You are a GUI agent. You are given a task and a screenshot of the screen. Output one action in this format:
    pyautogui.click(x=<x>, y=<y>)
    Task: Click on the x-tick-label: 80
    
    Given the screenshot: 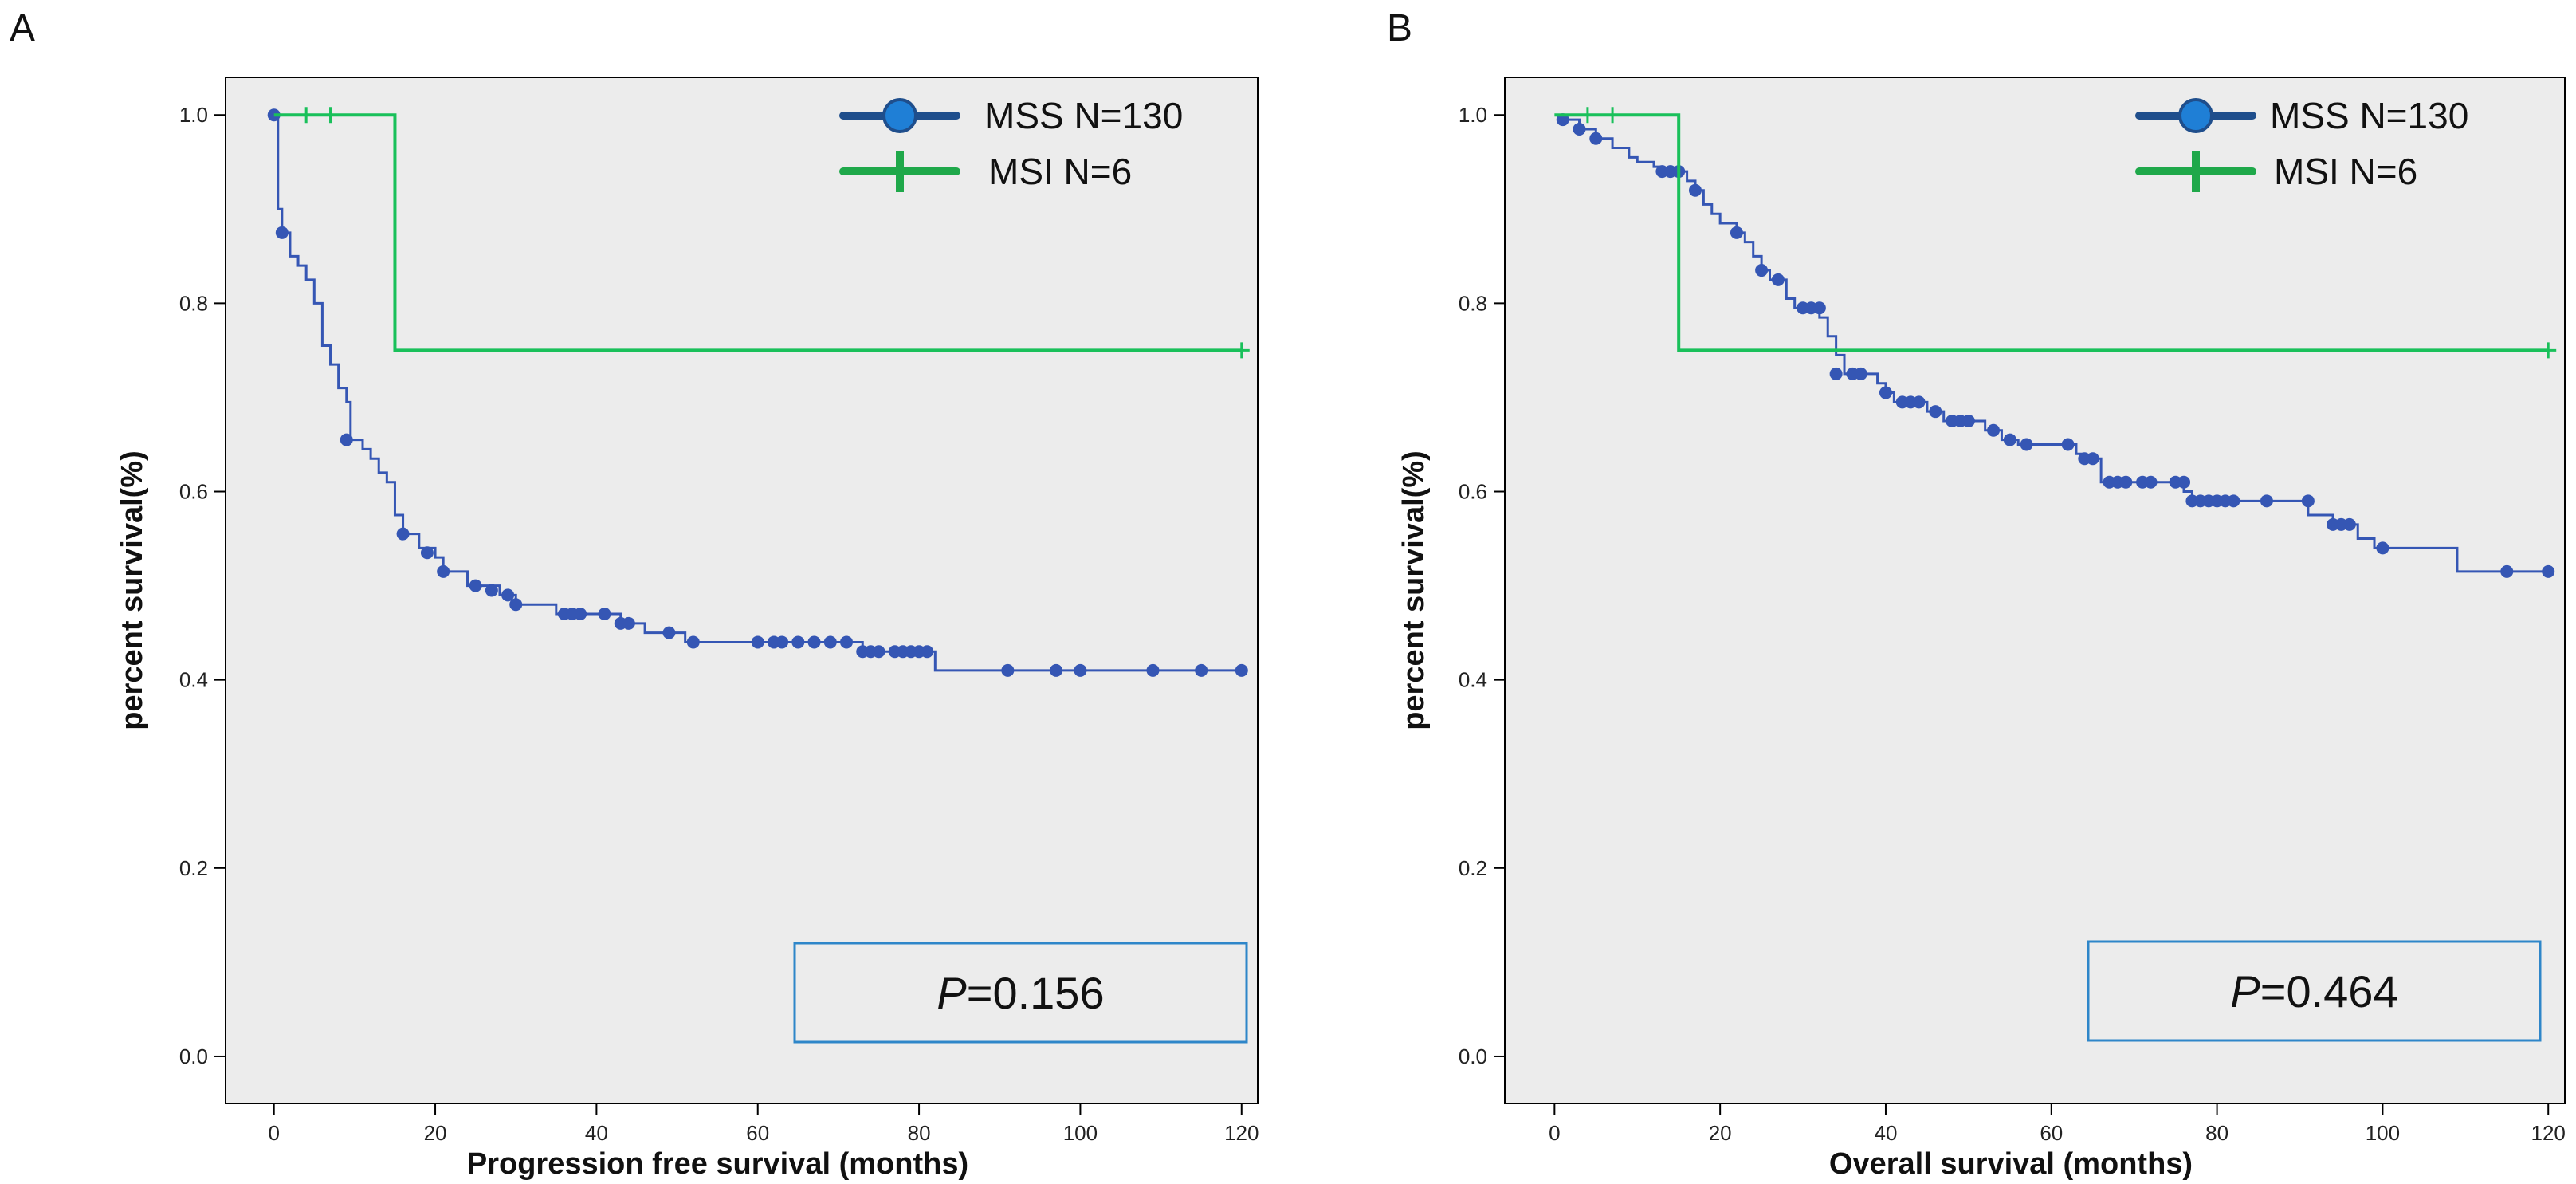 What is the action you would take?
    pyautogui.click(x=919, y=1133)
    